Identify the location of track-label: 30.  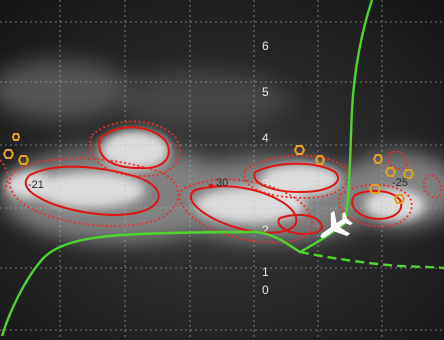
(222, 183).